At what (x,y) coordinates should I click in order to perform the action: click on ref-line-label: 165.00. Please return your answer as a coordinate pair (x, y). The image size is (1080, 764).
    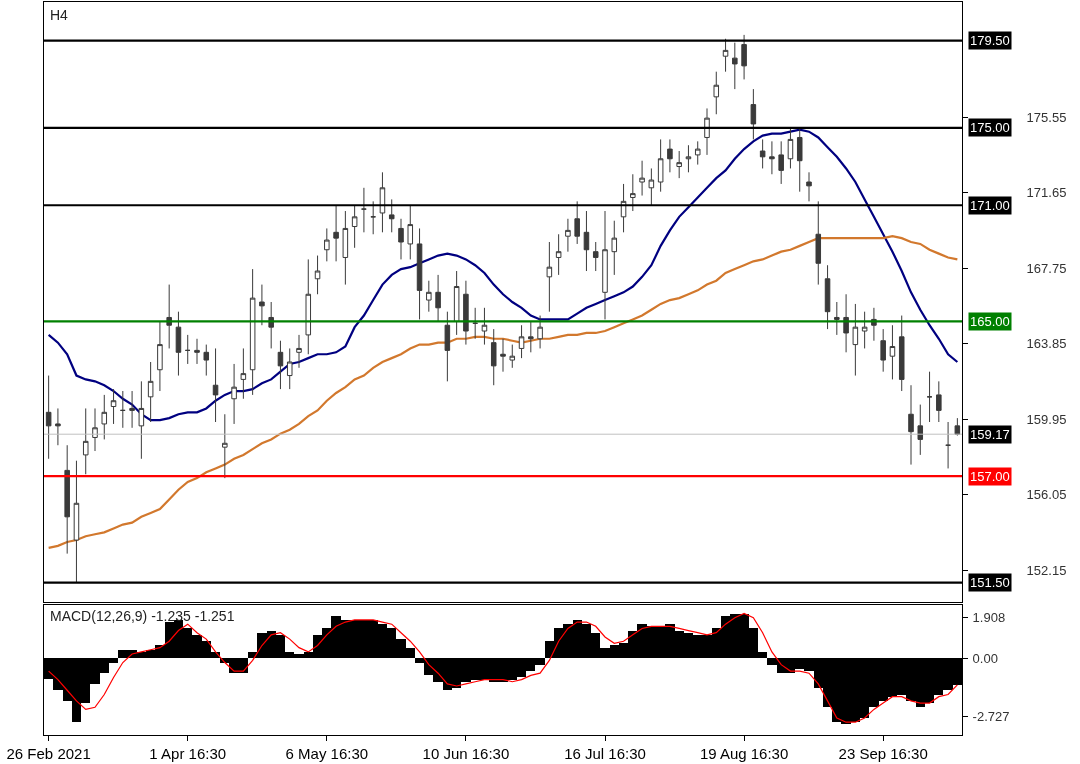
    Looking at the image, I should click on (990, 321).